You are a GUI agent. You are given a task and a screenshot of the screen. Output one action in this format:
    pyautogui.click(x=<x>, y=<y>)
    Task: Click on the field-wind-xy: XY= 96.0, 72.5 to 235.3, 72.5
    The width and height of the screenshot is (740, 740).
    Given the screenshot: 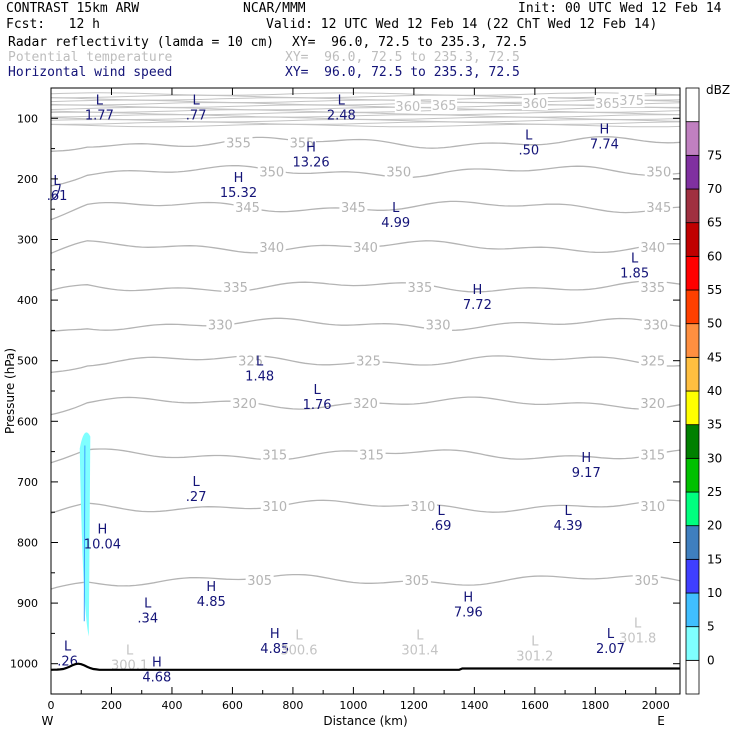 What is the action you would take?
    pyautogui.click(x=402, y=72)
    